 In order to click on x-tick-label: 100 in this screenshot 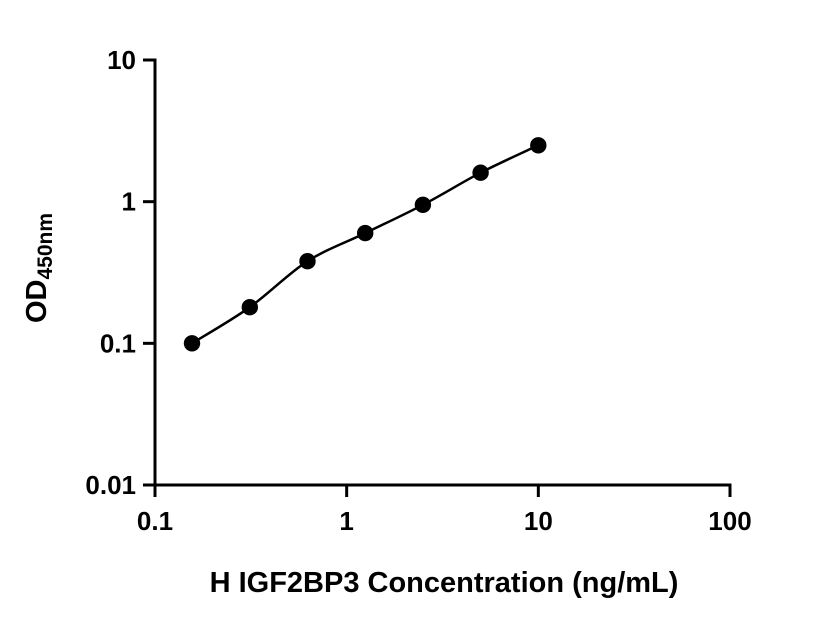, I will do `click(729, 521)`.